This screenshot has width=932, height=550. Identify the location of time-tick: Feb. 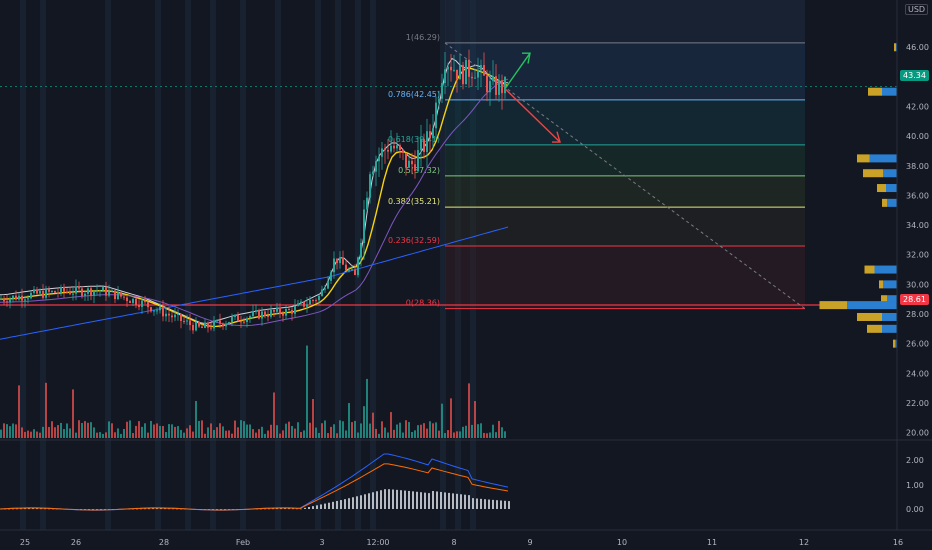
(243, 542).